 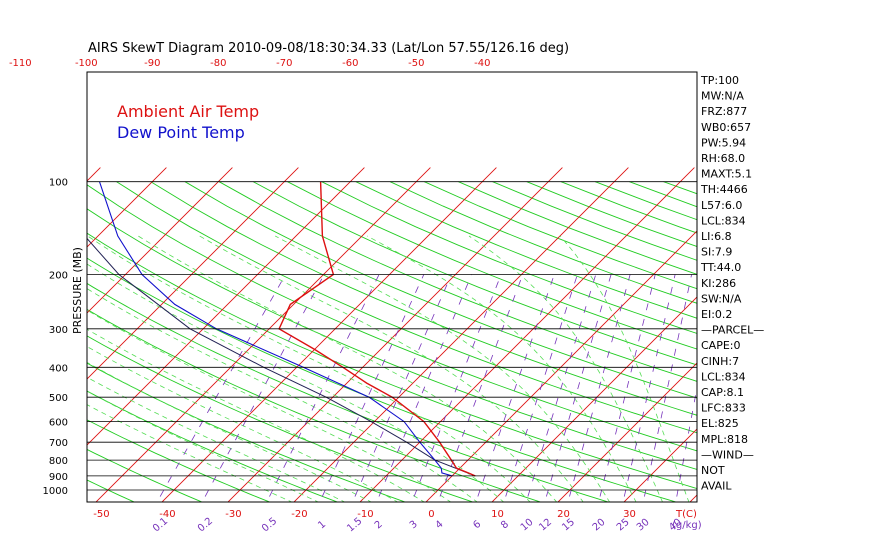 I want to click on top-tick-label: -110, so click(x=20, y=63).